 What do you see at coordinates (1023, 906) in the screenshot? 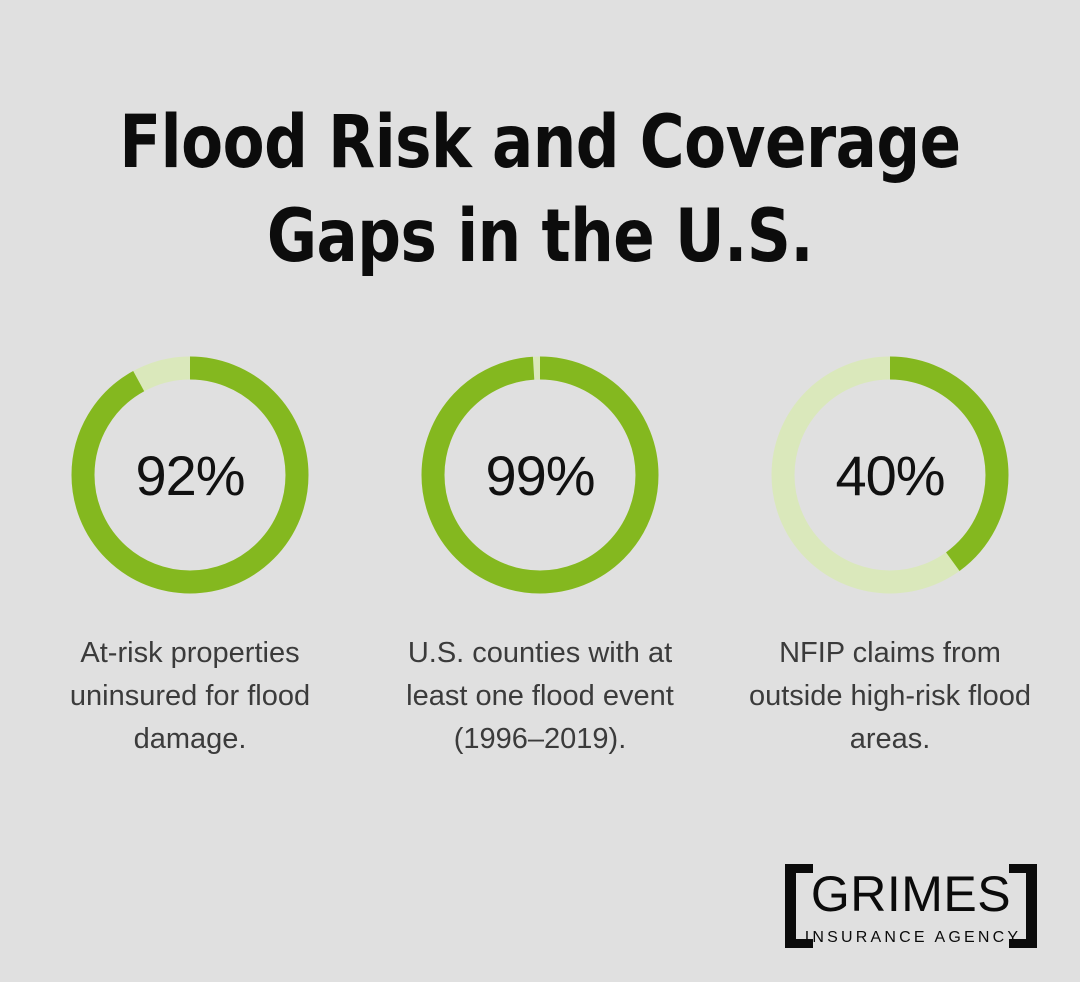
I see `logo-bracket-right-icon` at bounding box center [1023, 906].